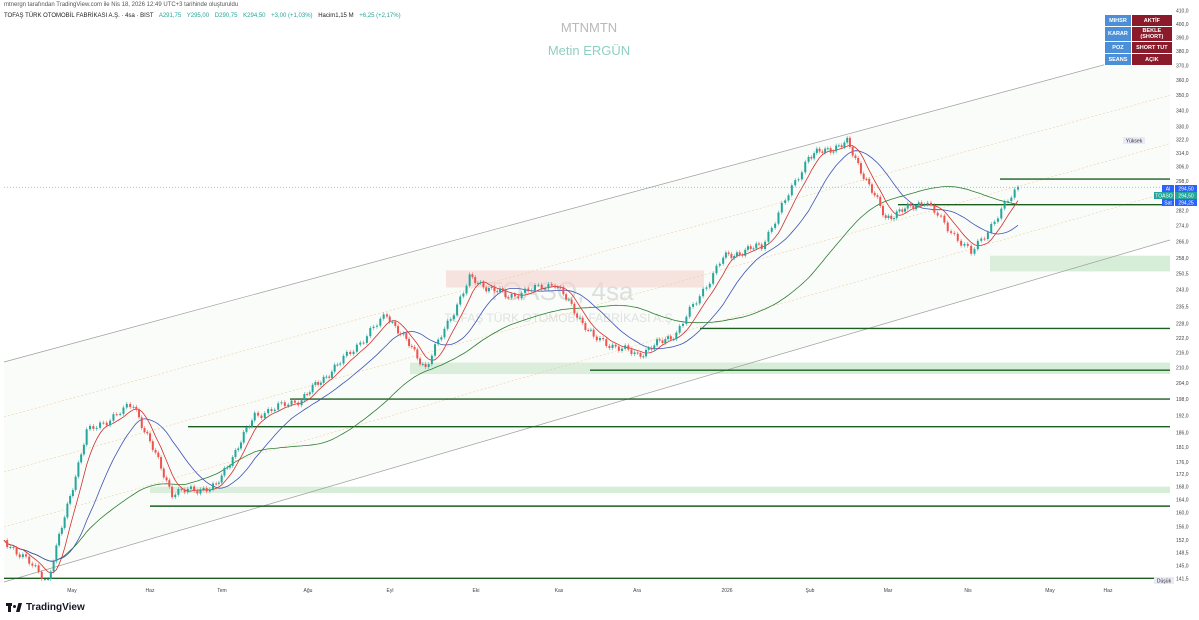 The height and width of the screenshot is (620, 1199). I want to click on high-label: Yüksek, so click(1134, 142).